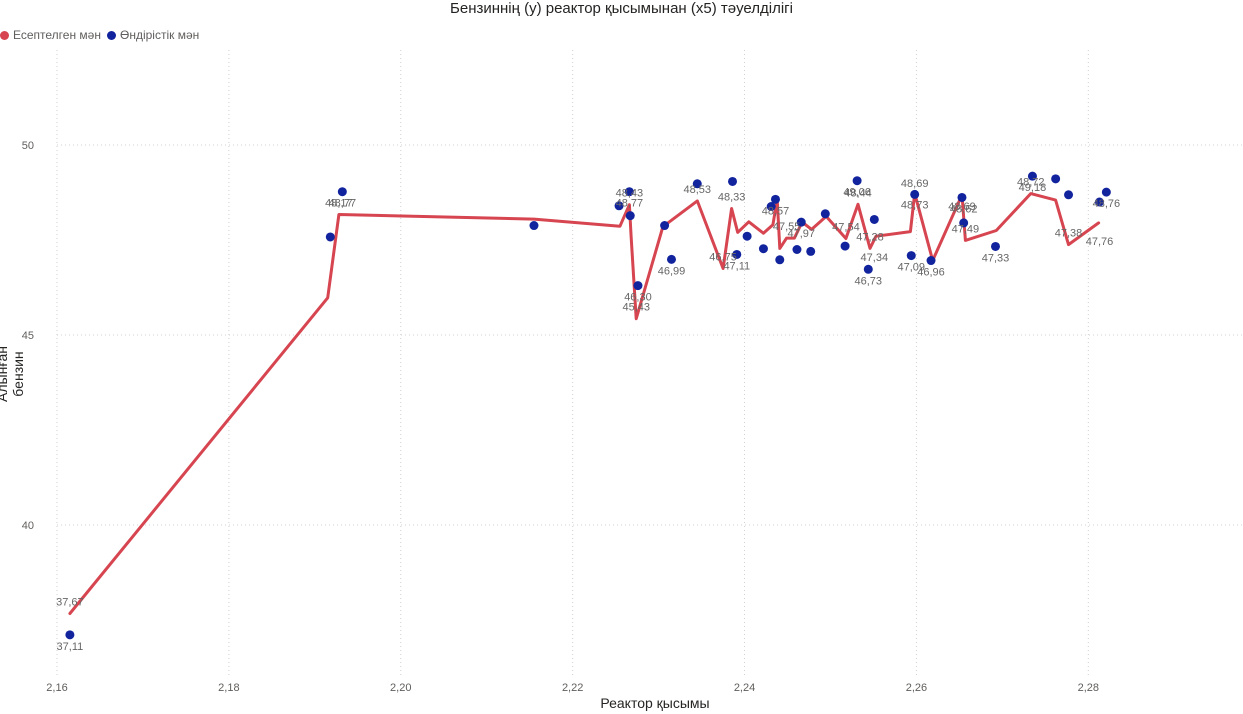  What do you see at coordinates (638, 298) in the screenshot?
I see `production-data-label: 46,30` at bounding box center [638, 298].